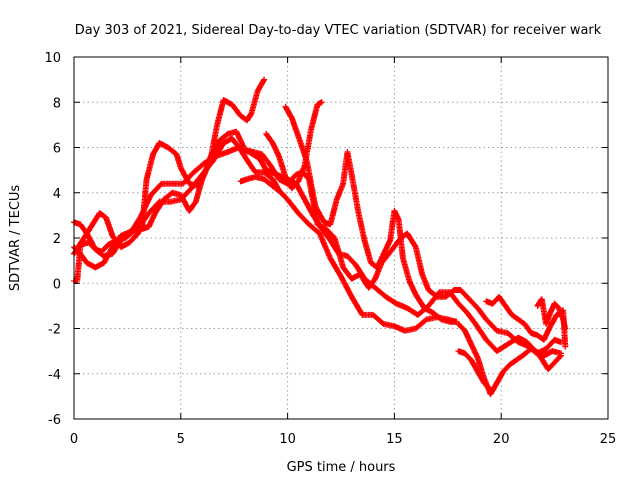 The height and width of the screenshot is (480, 640). What do you see at coordinates (57, 103) in the screenshot?
I see `y-tick-label: 8` at bounding box center [57, 103].